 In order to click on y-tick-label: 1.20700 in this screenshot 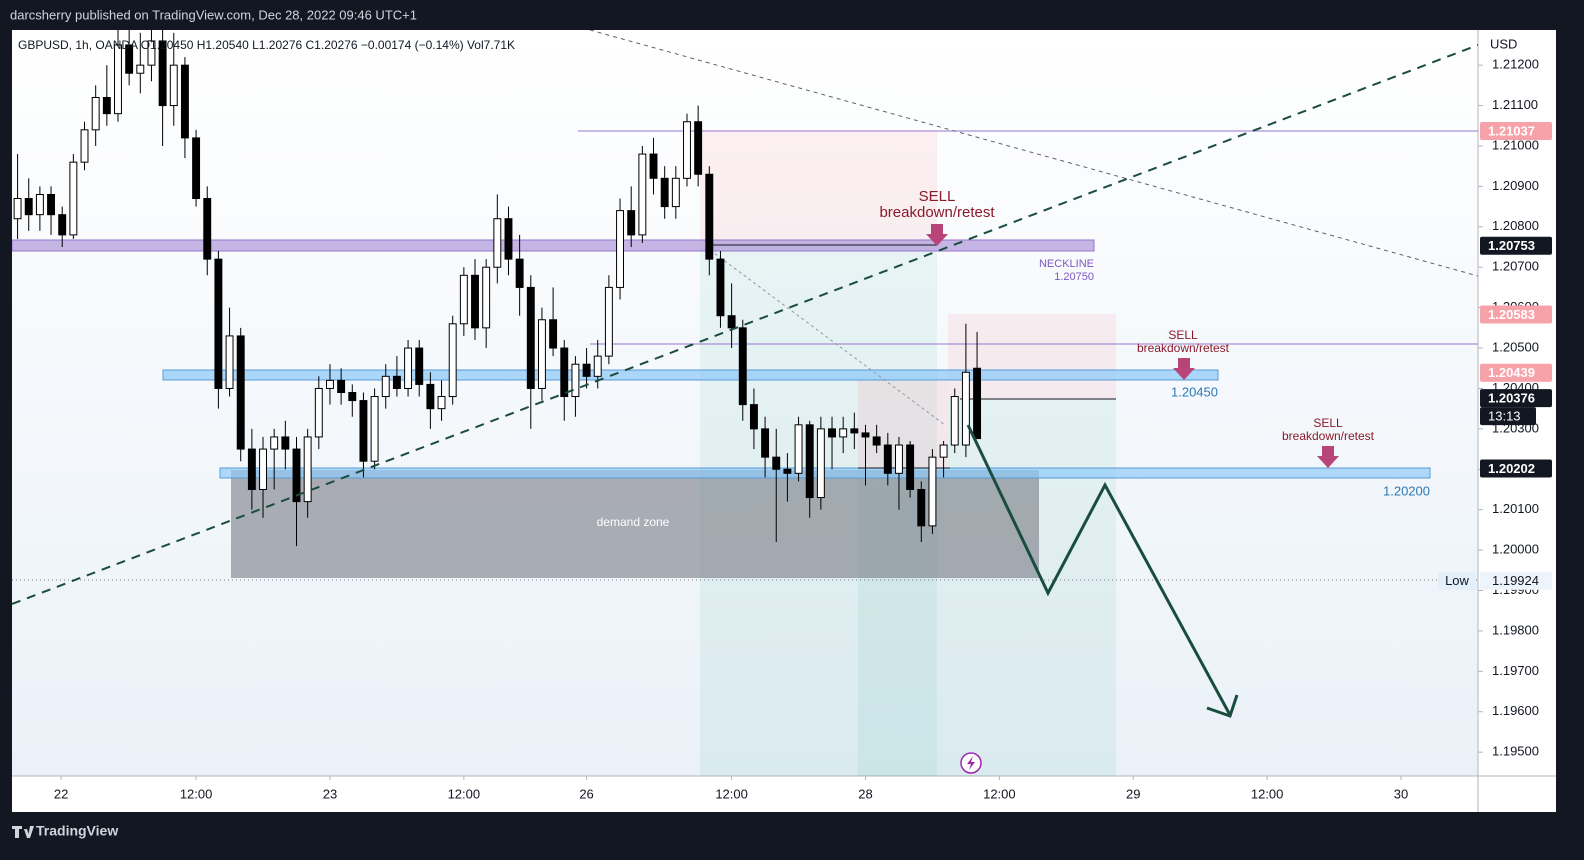, I will do `click(1515, 266)`.